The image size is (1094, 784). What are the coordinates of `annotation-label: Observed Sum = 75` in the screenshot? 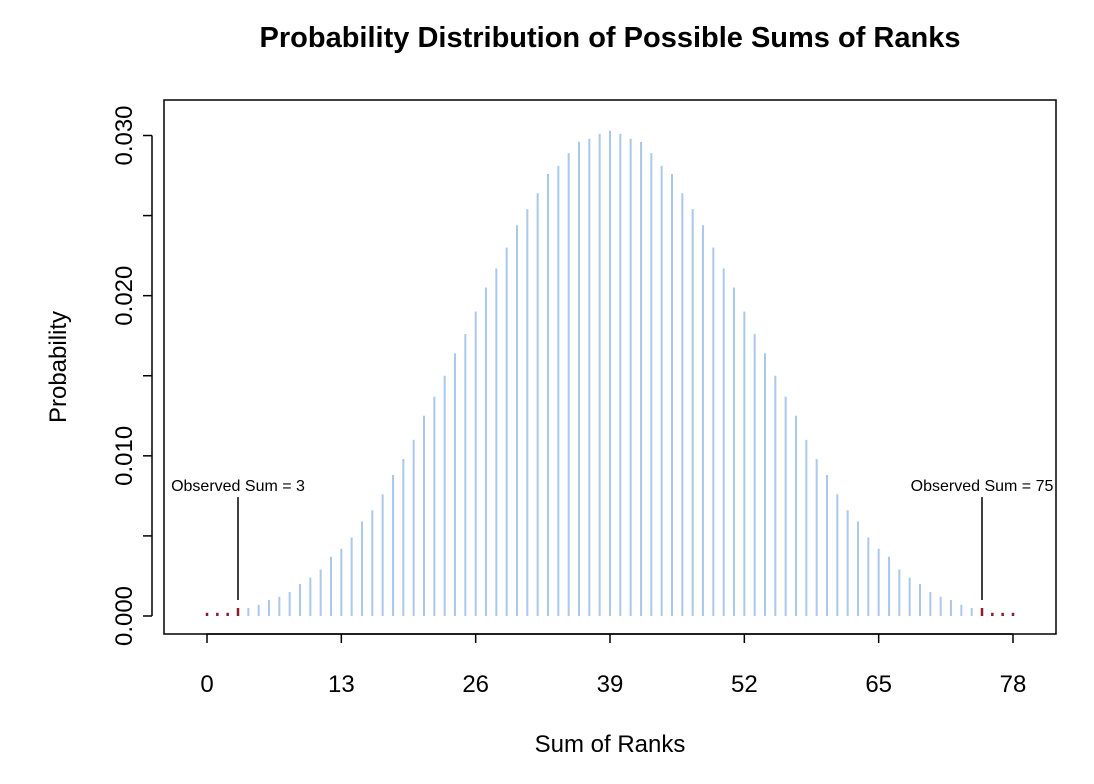 It's located at (982, 486).